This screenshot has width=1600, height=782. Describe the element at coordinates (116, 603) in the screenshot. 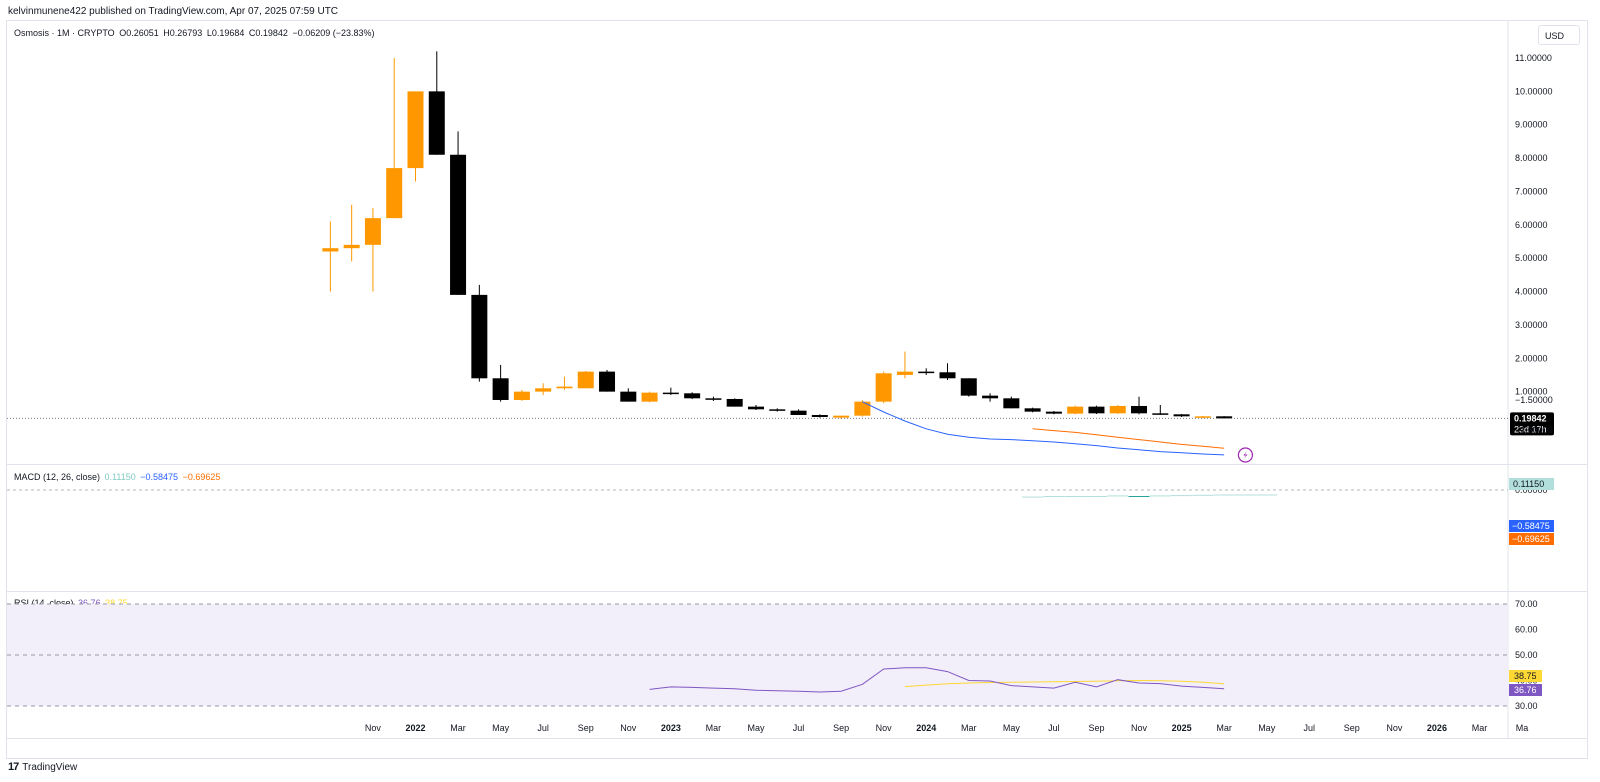

I see `rsi-ma-value: 38.75` at that location.